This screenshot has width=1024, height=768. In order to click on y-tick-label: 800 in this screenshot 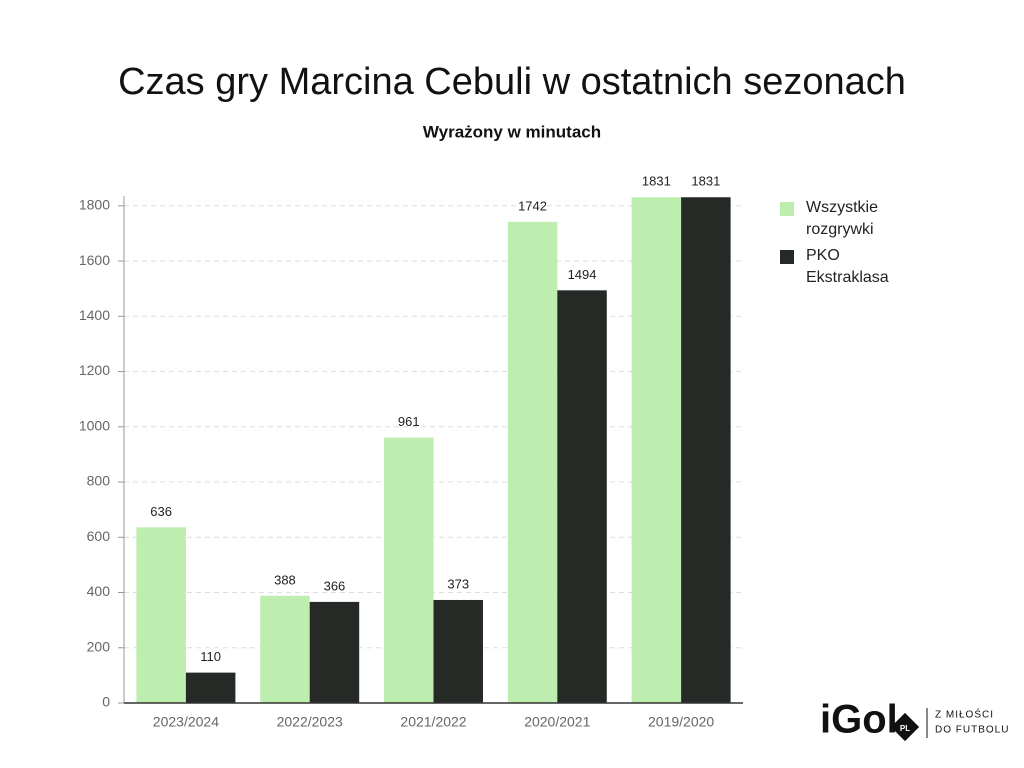, I will do `click(99, 481)`.